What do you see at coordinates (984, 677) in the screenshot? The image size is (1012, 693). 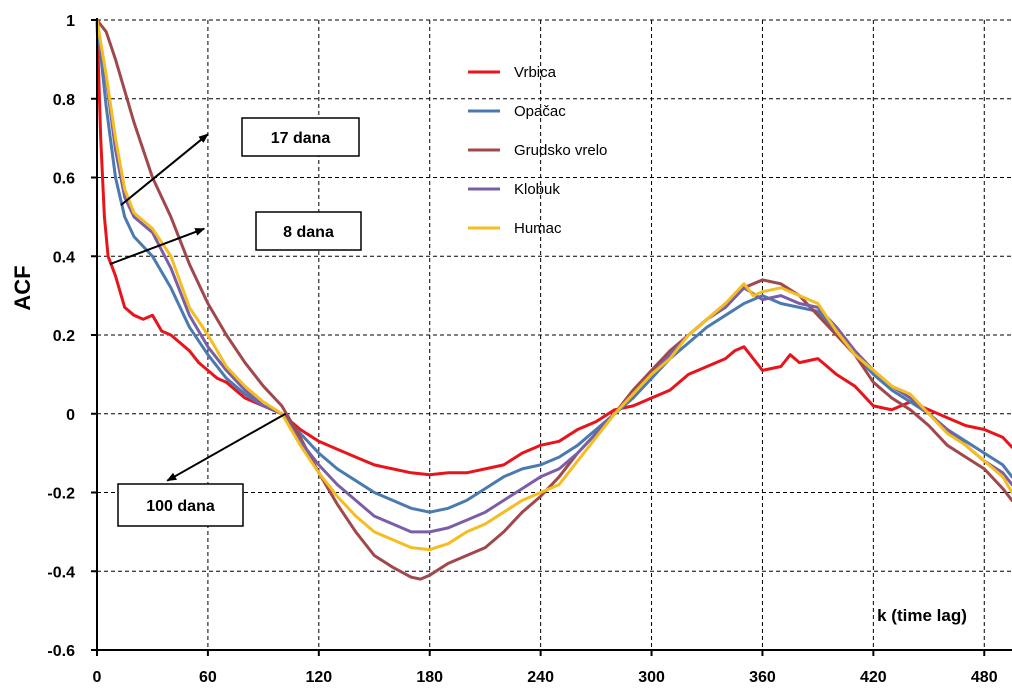 I see `x-tick-label-8: 480` at bounding box center [984, 677].